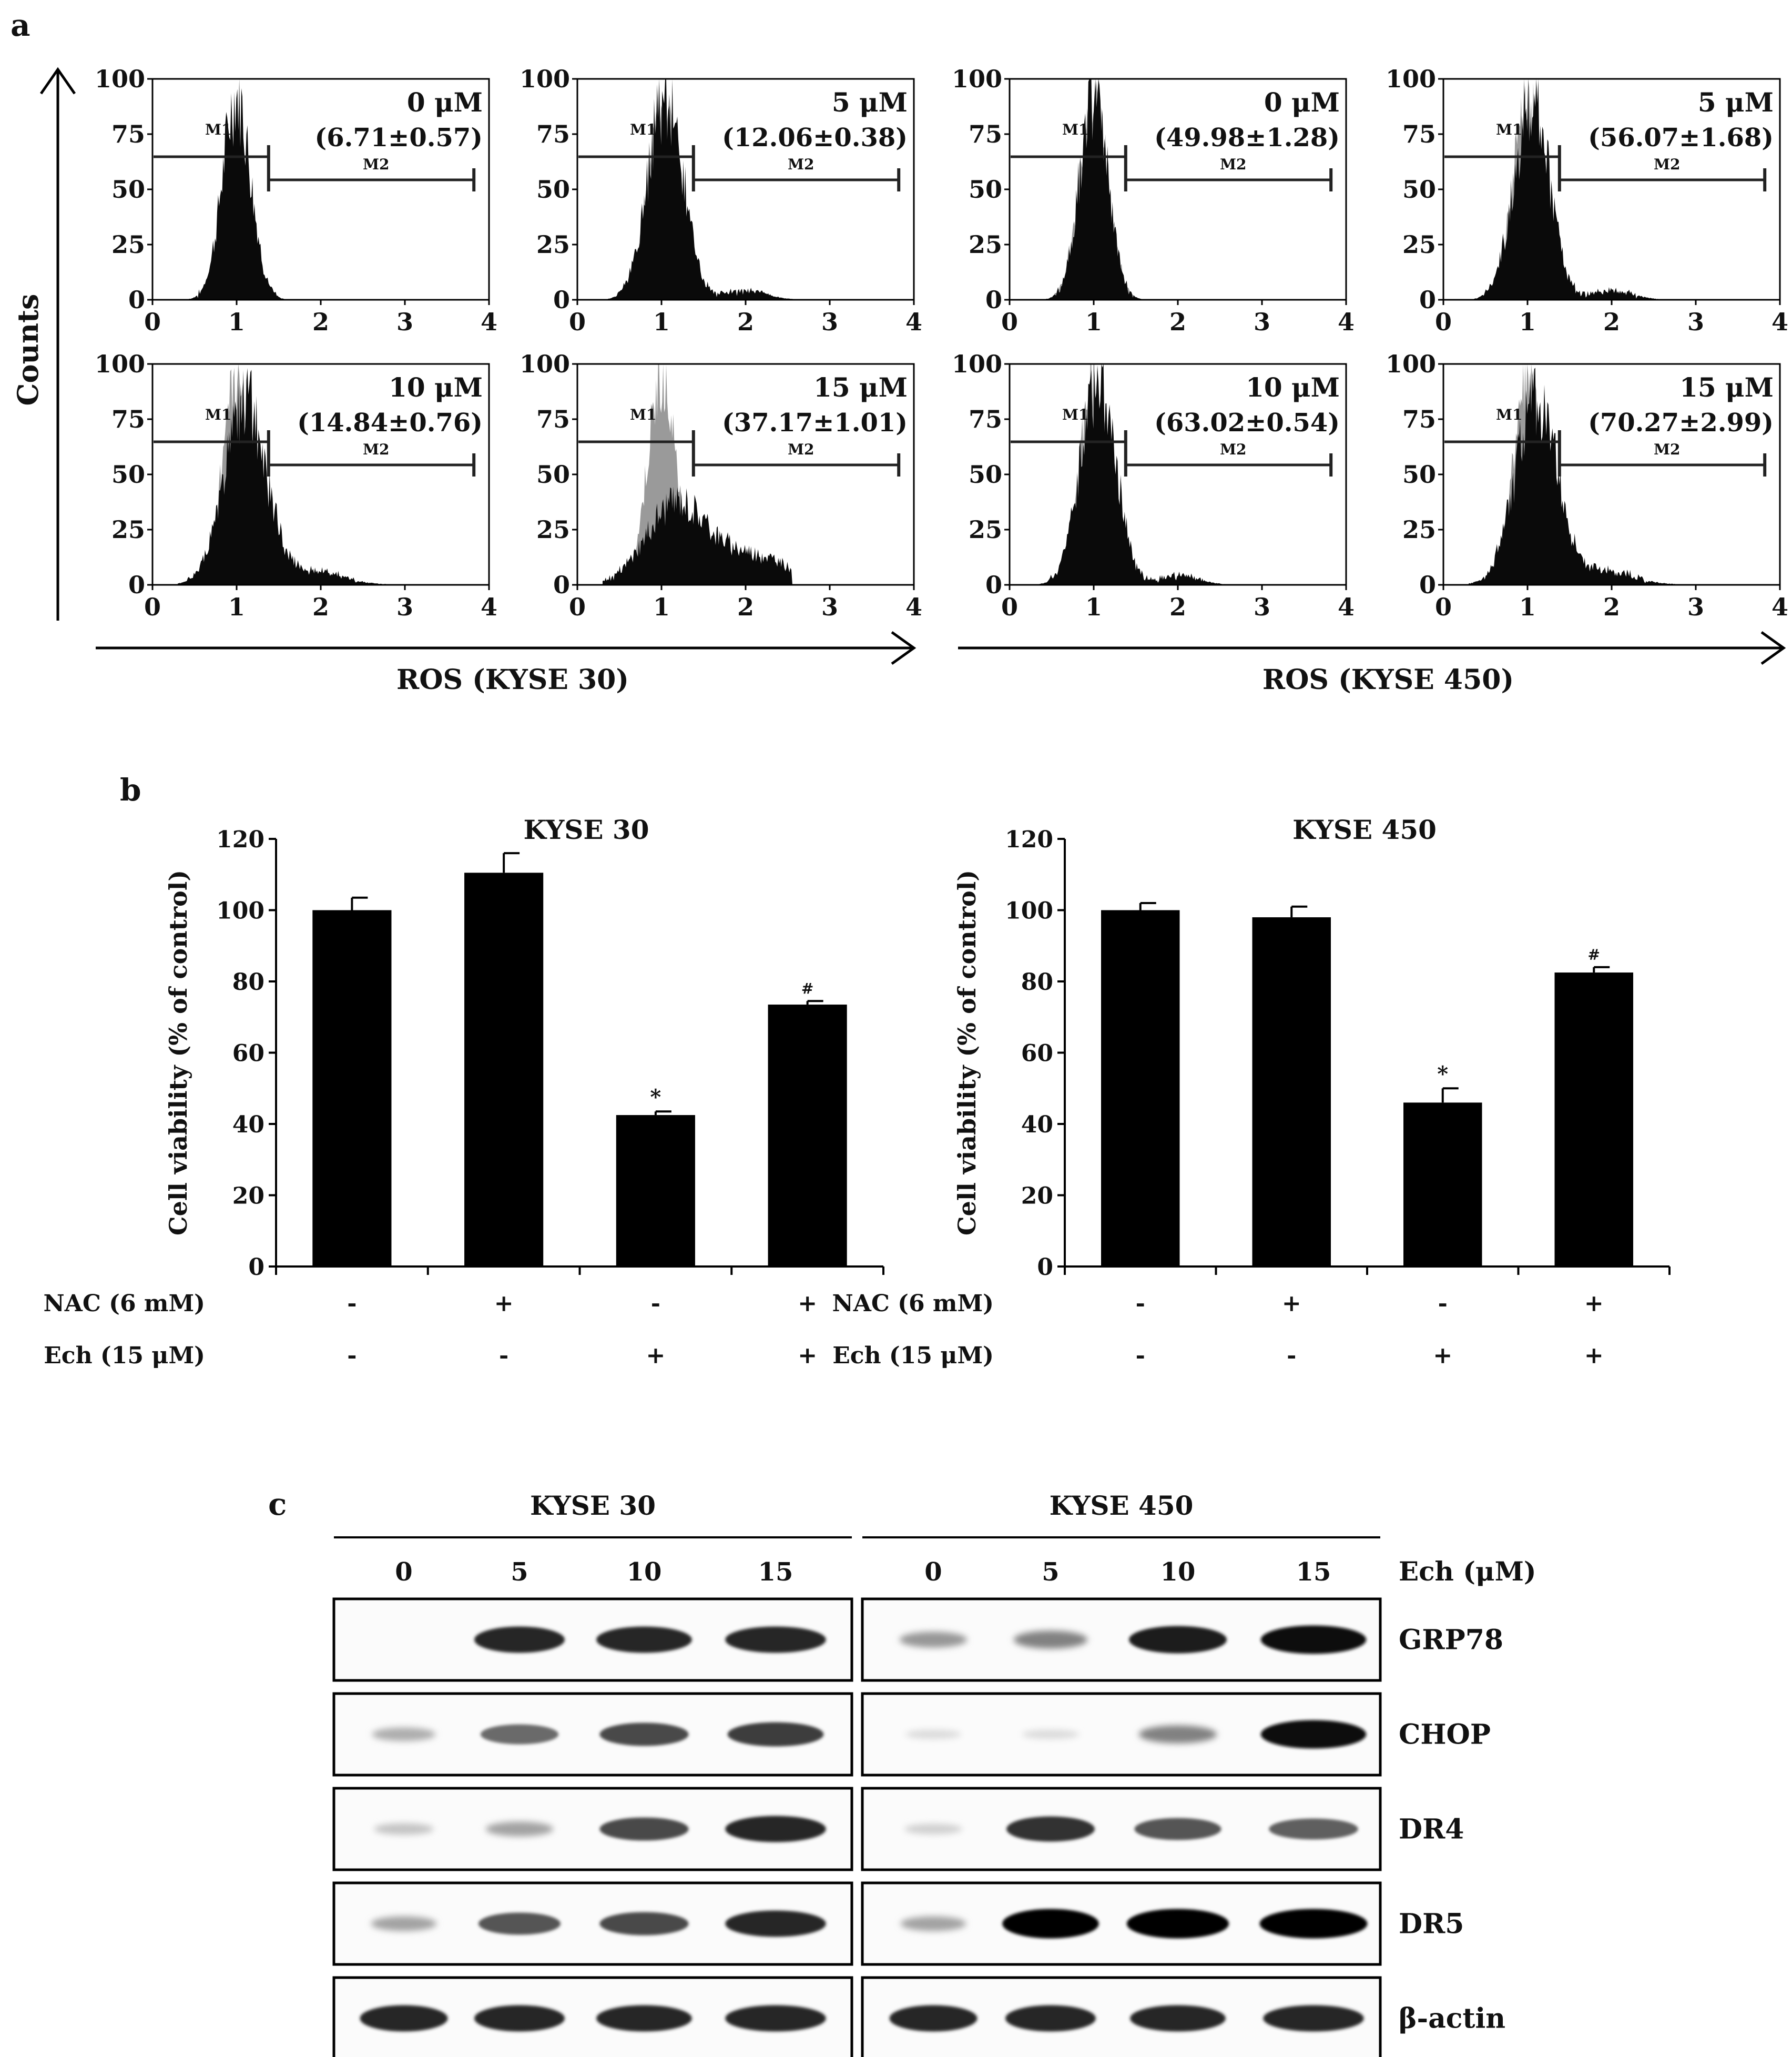 This screenshot has height=2057, width=1792. I want to click on protein-label: DR5, so click(1431, 1924).